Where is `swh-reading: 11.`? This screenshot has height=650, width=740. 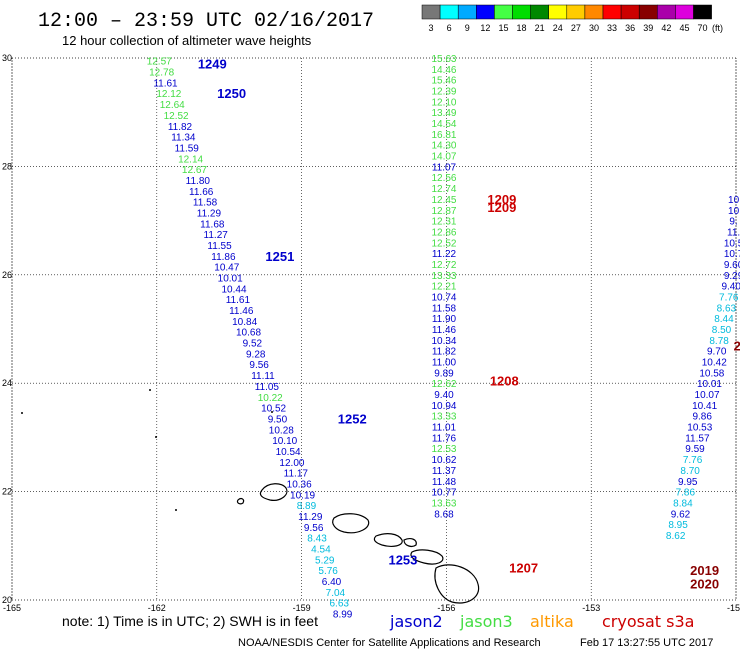
swh-reading: 11. is located at coordinates (733, 232).